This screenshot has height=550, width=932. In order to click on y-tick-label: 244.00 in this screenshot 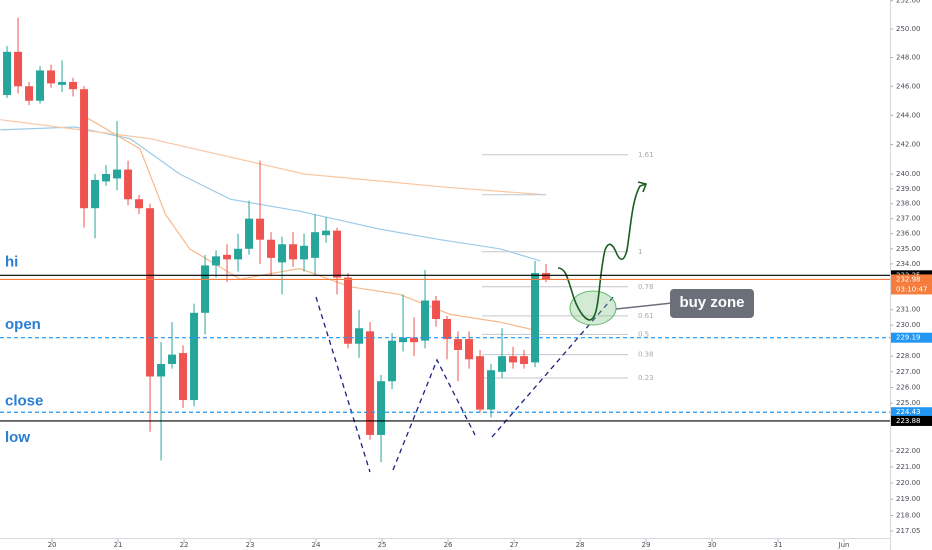, I will do `click(908, 115)`.